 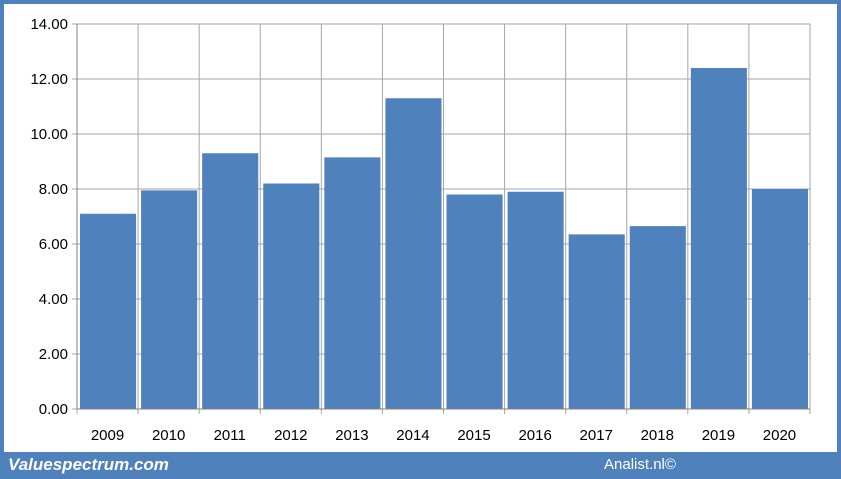 What do you see at coordinates (53, 244) in the screenshot?
I see `y-tick-label: 6.00` at bounding box center [53, 244].